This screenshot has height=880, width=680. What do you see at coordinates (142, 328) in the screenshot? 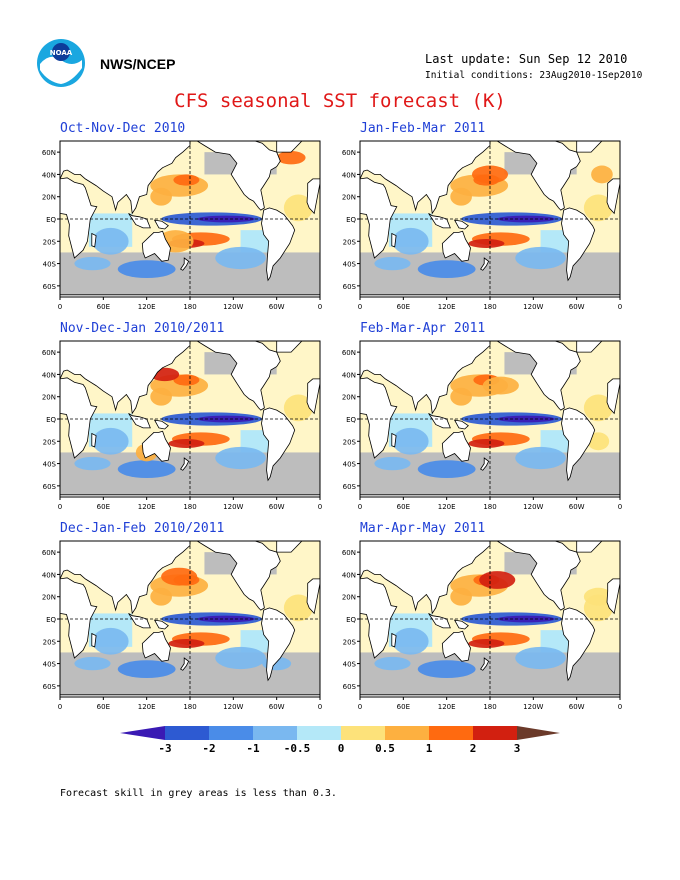
I see `panel-title: Nov-Dec-Jan 2010/2011` at bounding box center [142, 328].